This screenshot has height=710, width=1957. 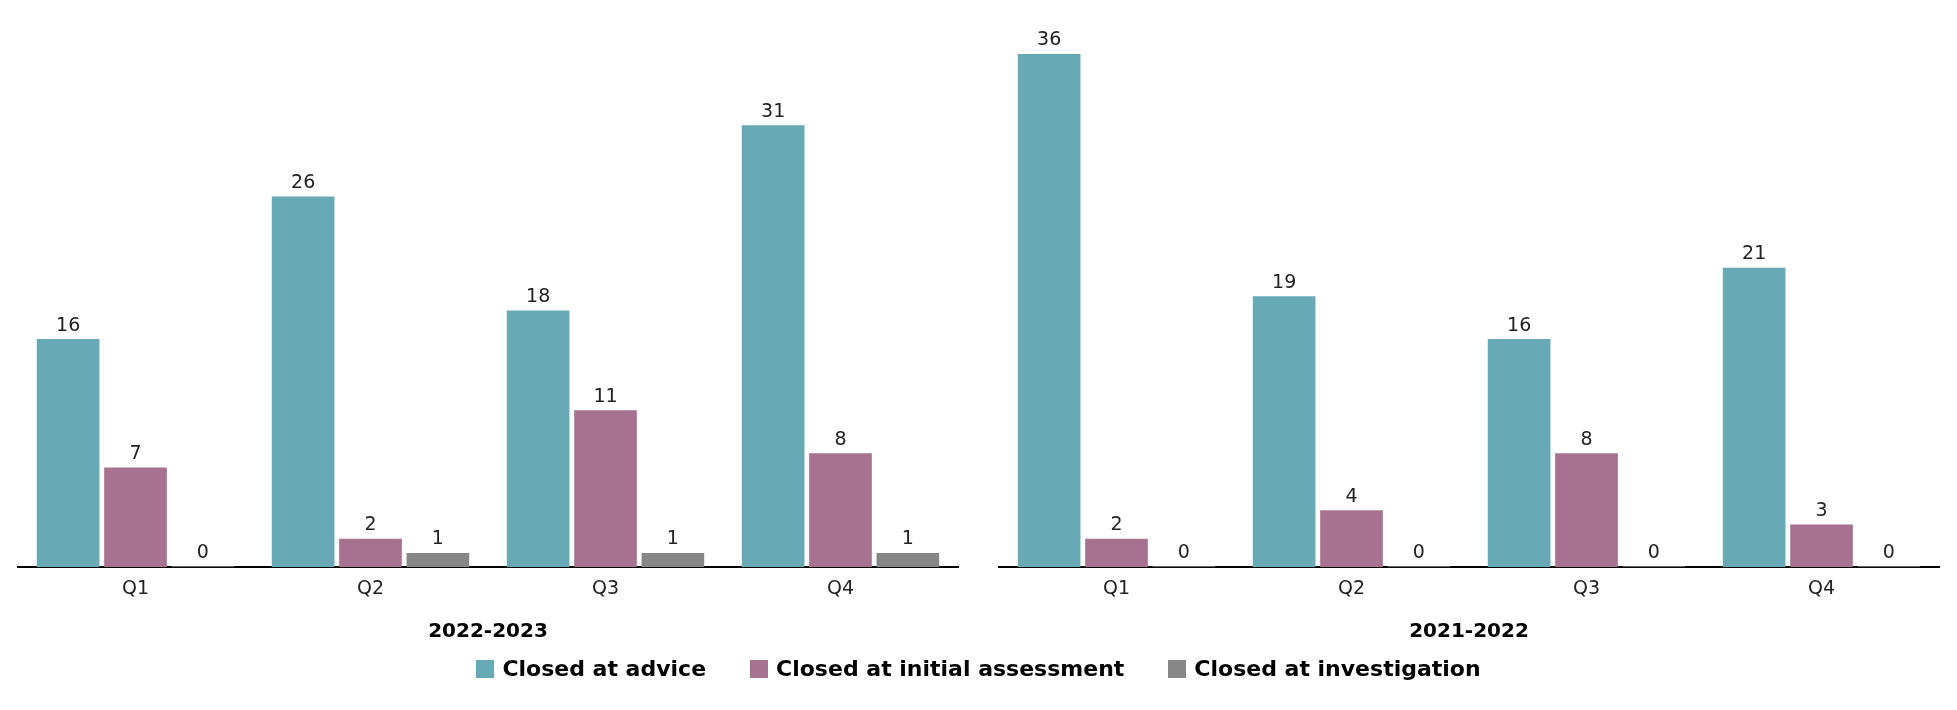 What do you see at coordinates (773, 109) in the screenshot?
I see `data-label: 31` at bounding box center [773, 109].